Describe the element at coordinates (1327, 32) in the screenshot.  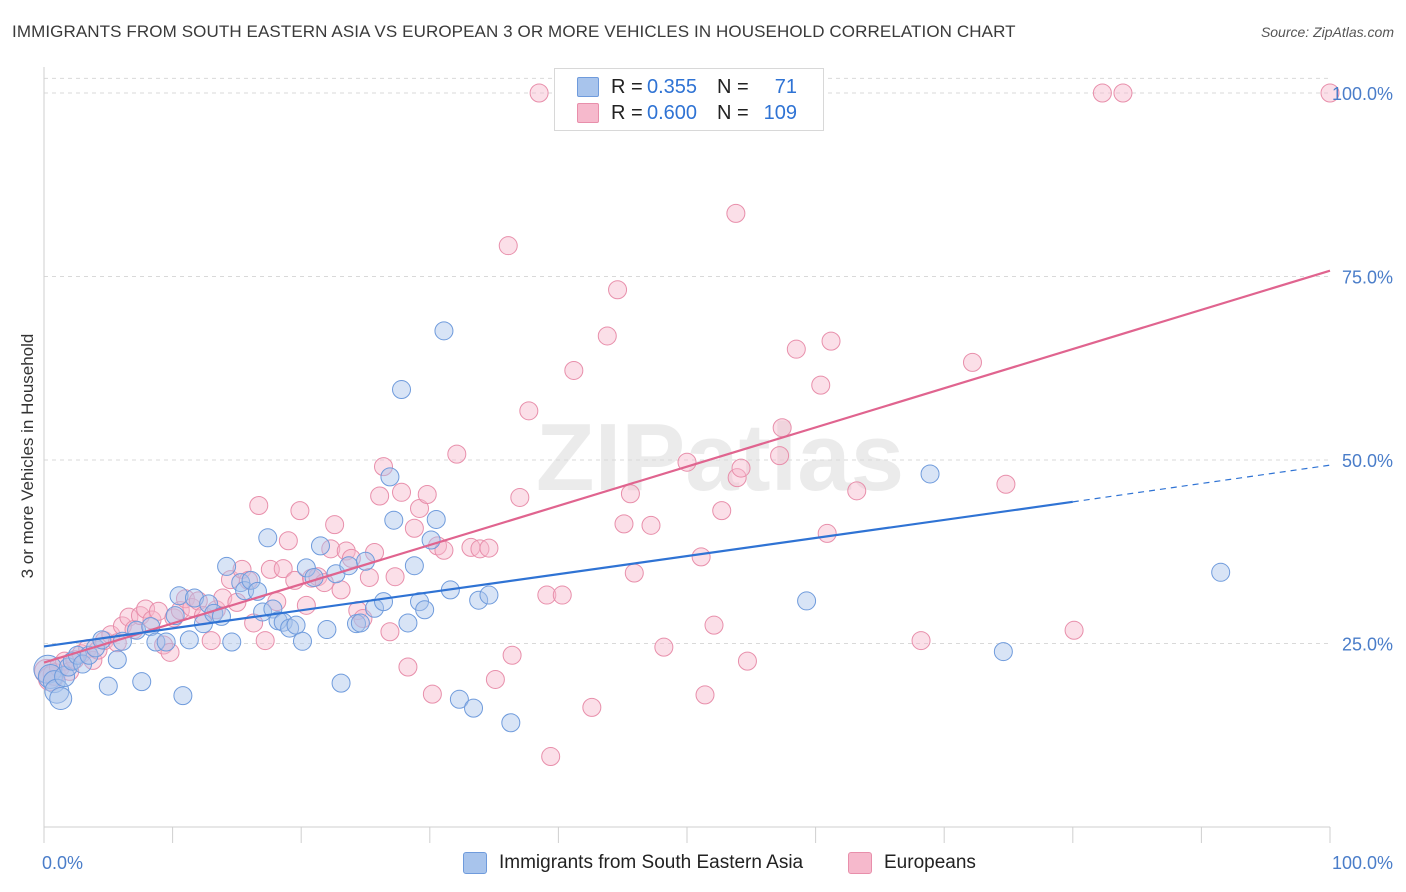
I see `source-label: Source: ZipAtlas.com` at that location.